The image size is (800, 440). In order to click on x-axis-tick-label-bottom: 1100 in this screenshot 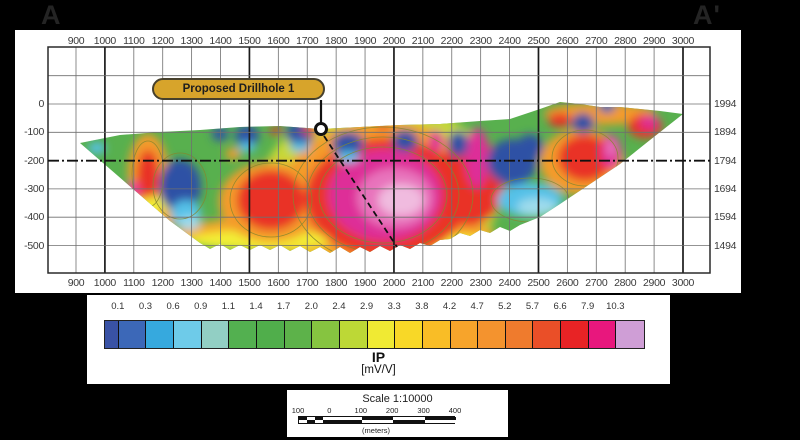, I will do `click(134, 283)`.